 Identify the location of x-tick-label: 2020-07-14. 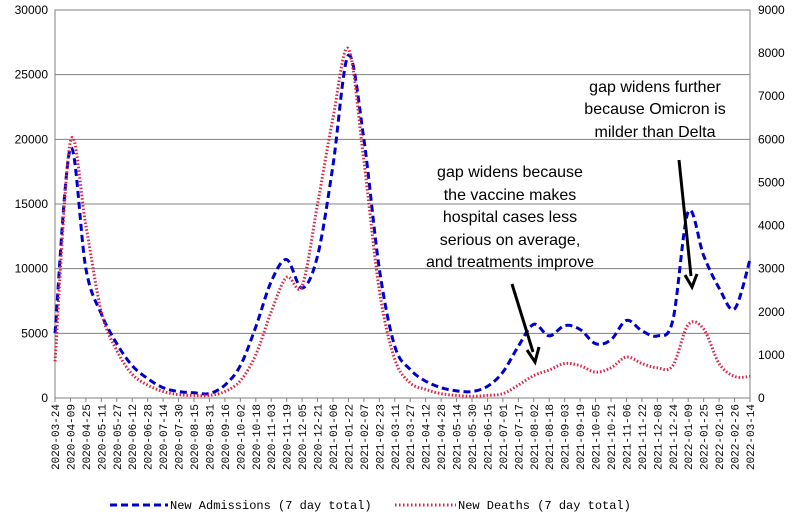
(165, 437).